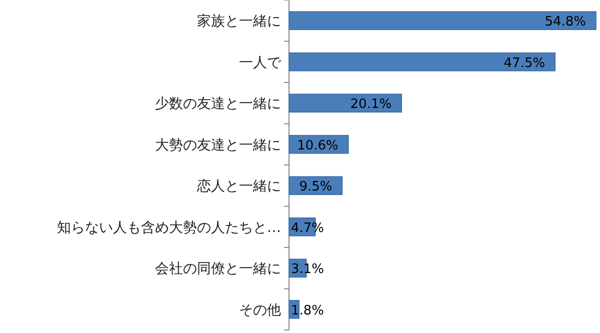  I want to click on data-label: 9.5%, so click(315, 187).